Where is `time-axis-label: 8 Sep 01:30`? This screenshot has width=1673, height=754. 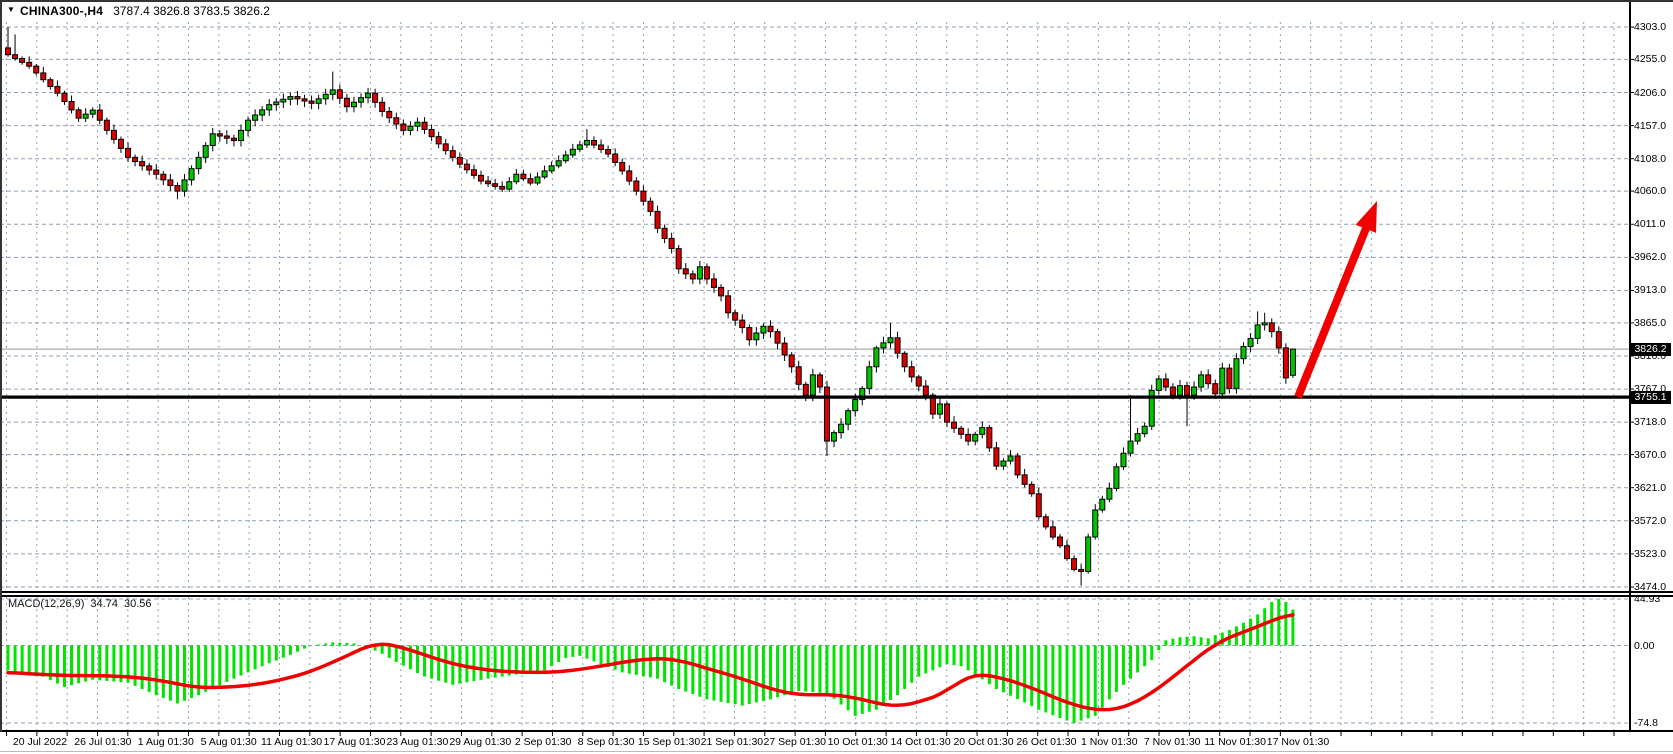
time-axis-label: 8 Sep 01:30 is located at coordinates (606, 742).